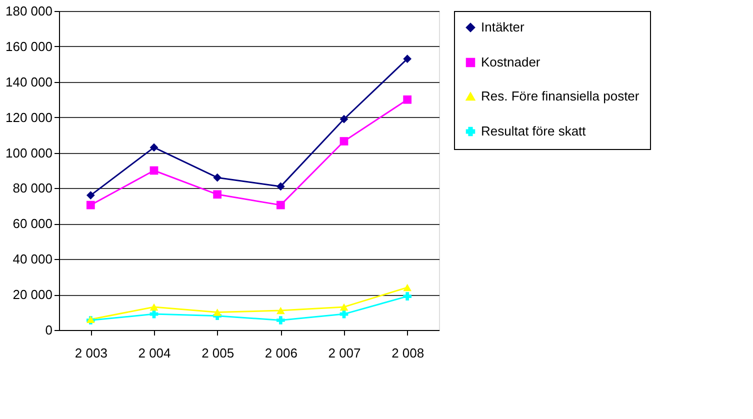  I want to click on y-tick-label: 100 000, so click(29, 152).